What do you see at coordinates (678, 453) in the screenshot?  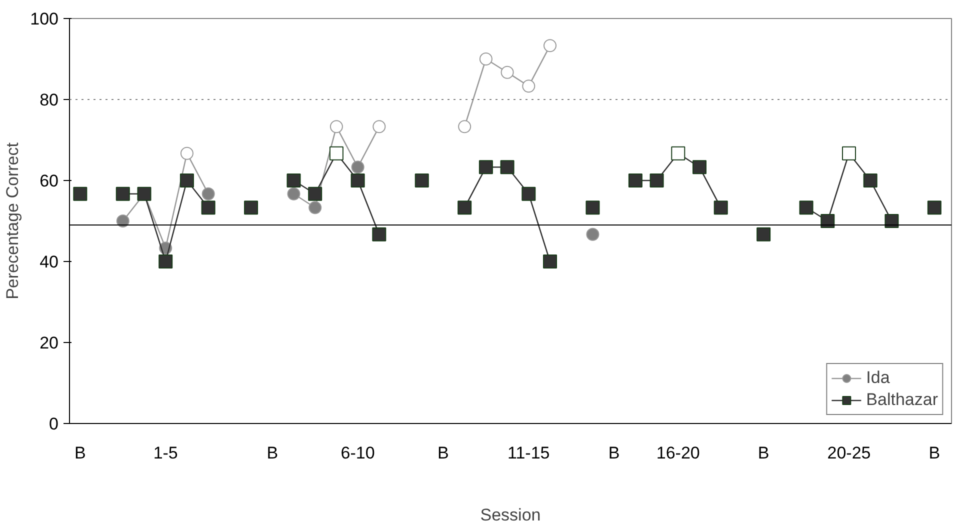 I see `x-tick-label: 16-20` at bounding box center [678, 453].